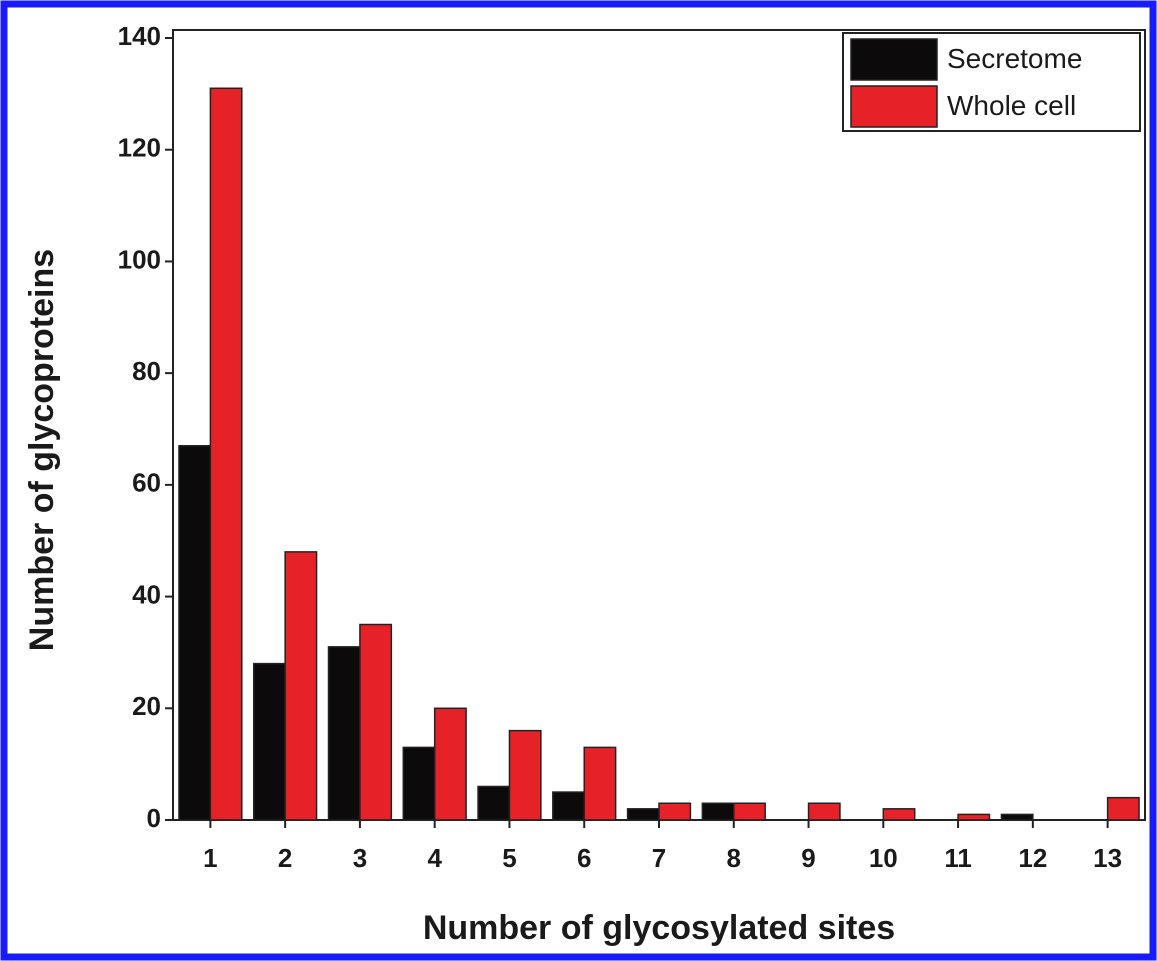  I want to click on x-tick-label: 8, so click(734, 858).